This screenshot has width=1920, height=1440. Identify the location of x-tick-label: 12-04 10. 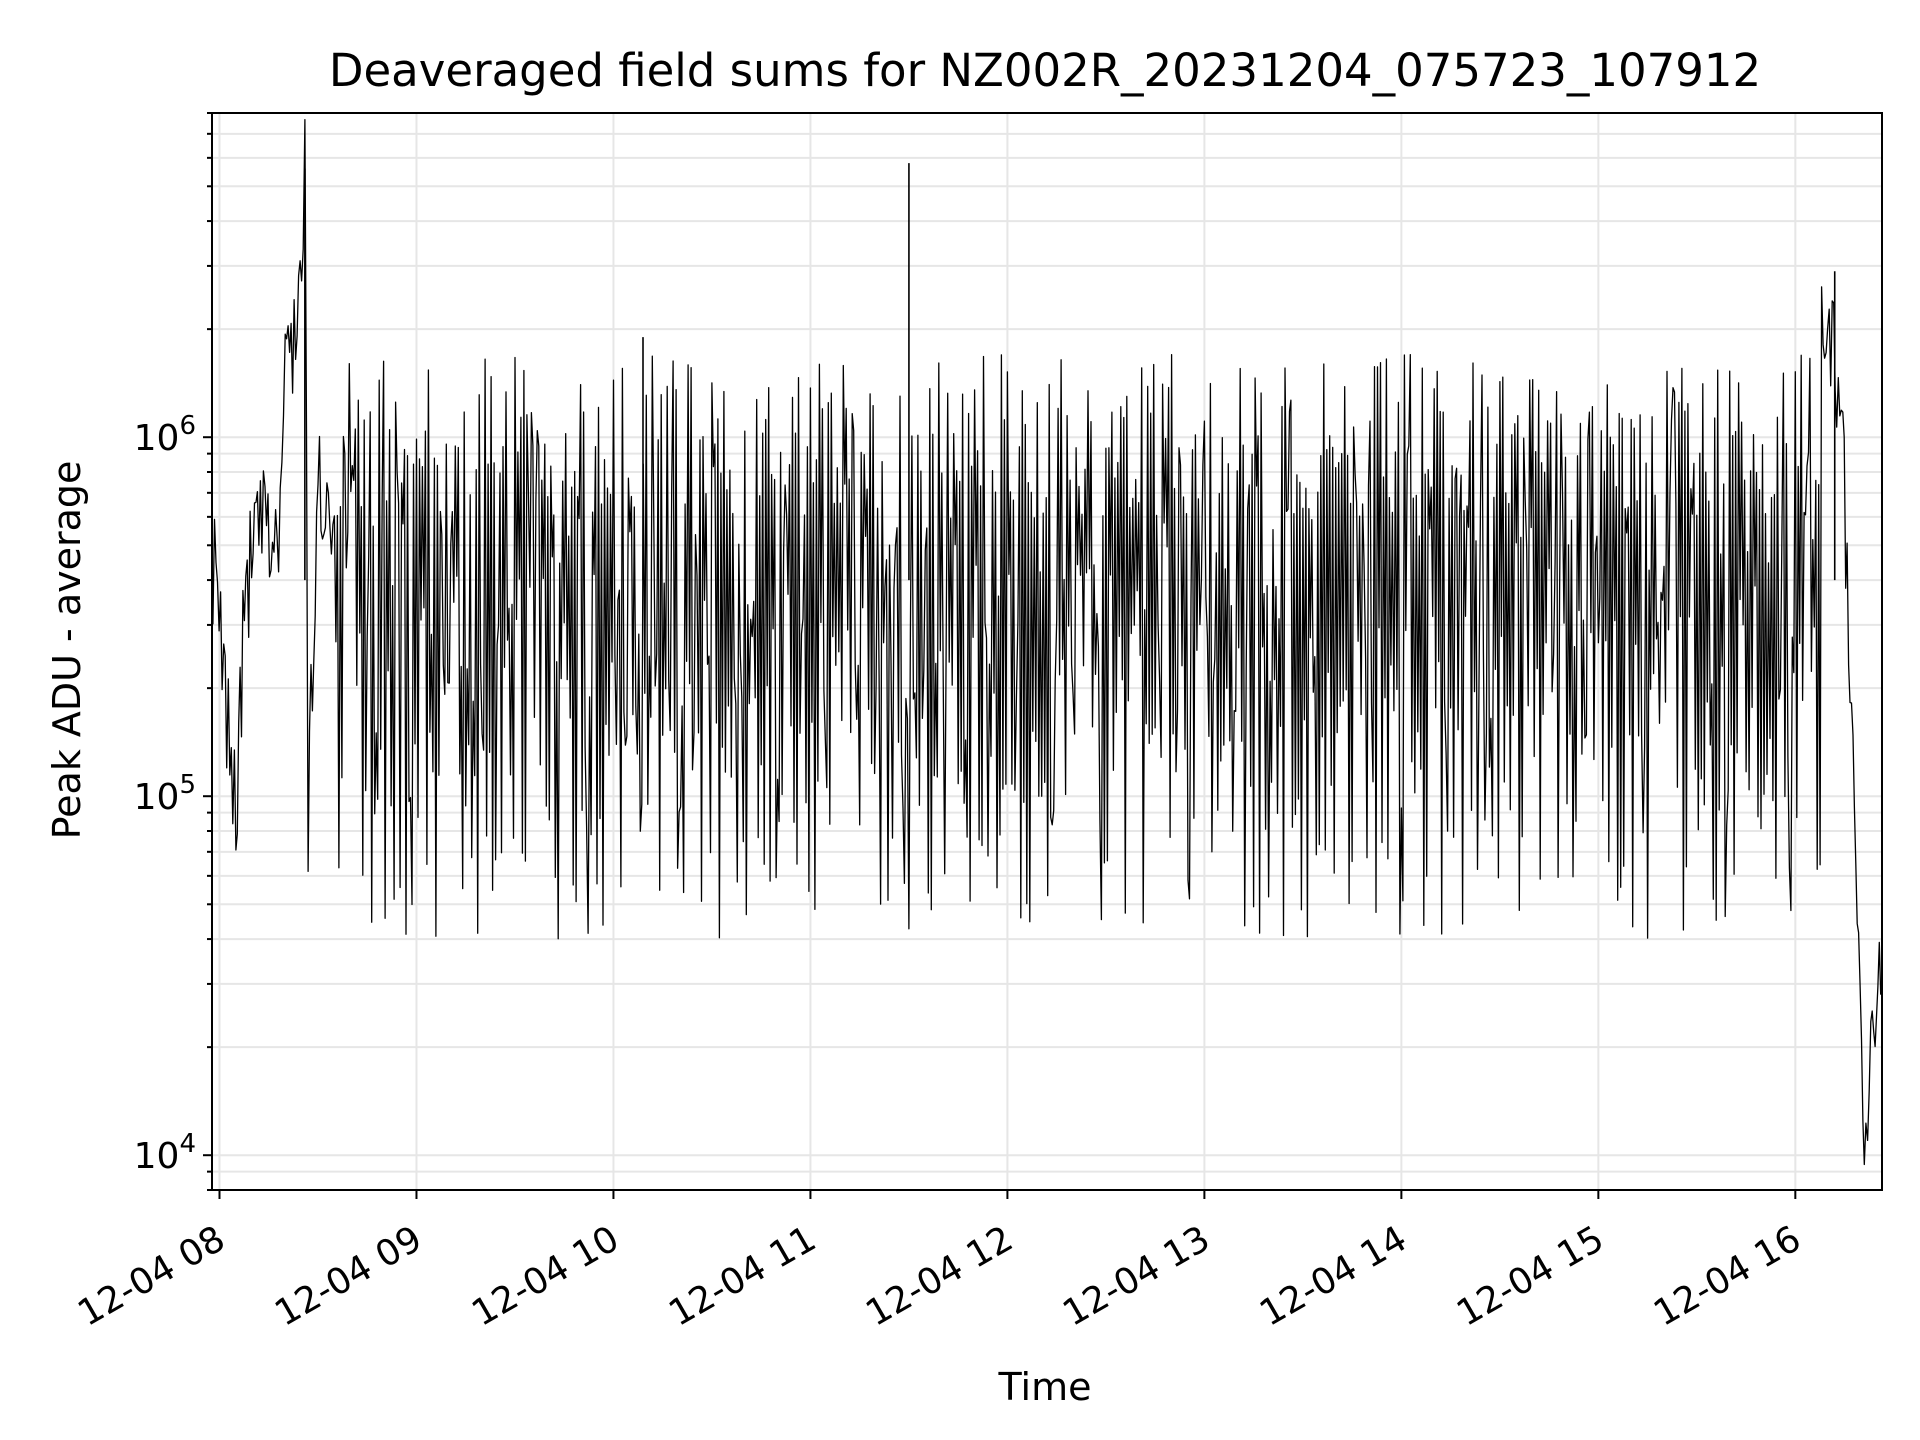
(545, 1276).